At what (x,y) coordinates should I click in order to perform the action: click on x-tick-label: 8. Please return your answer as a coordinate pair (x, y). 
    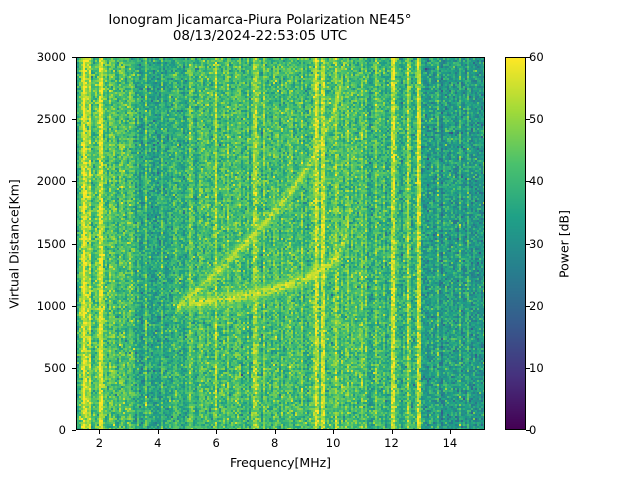
    Looking at the image, I should click on (274, 443).